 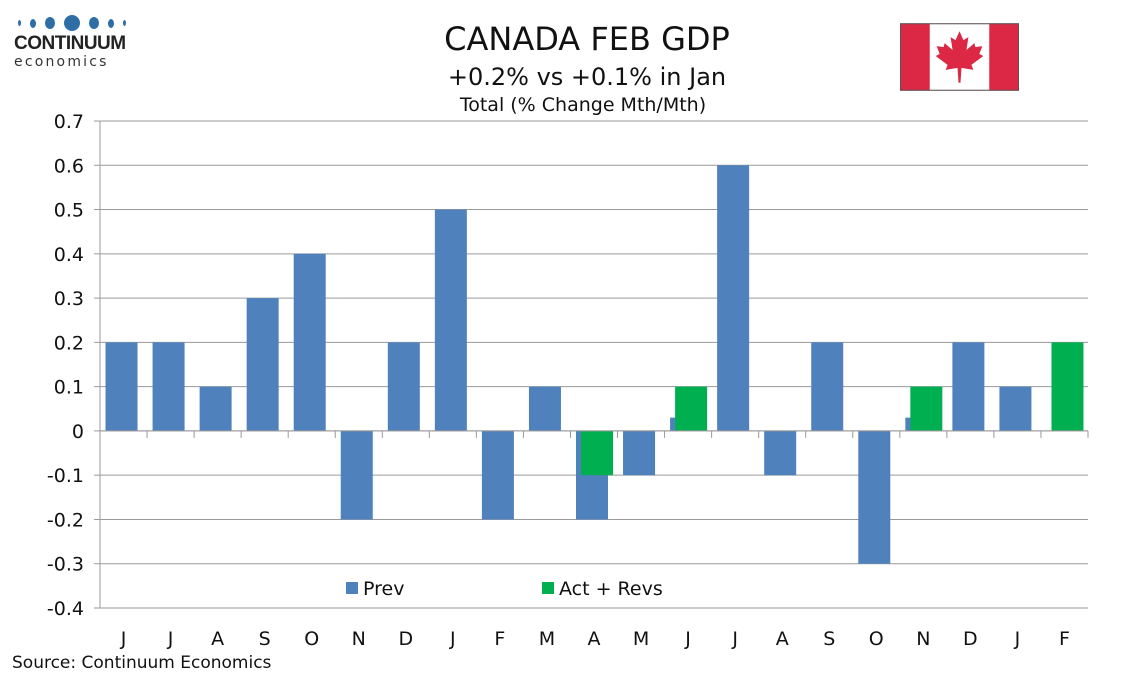 I want to click on legend-swatch-prev, so click(x=352, y=588).